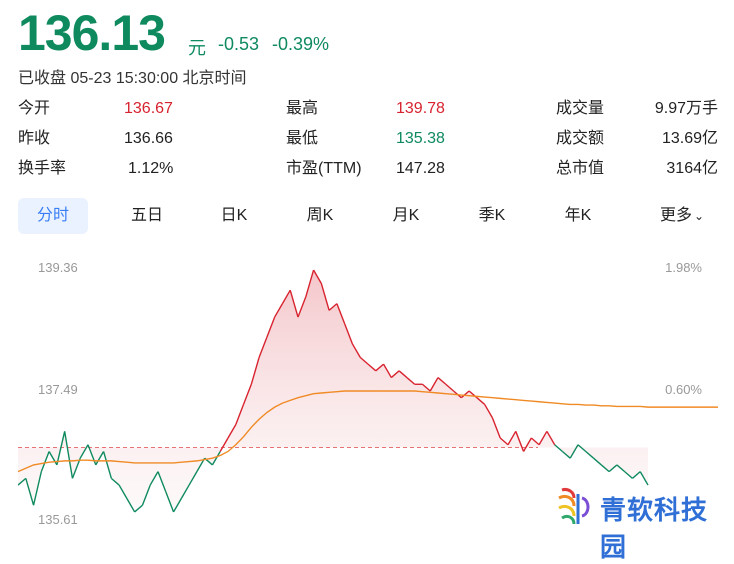 This screenshot has width=734, height=564. What do you see at coordinates (146, 215) in the screenshot?
I see `tab-five-day: 五日` at bounding box center [146, 215].